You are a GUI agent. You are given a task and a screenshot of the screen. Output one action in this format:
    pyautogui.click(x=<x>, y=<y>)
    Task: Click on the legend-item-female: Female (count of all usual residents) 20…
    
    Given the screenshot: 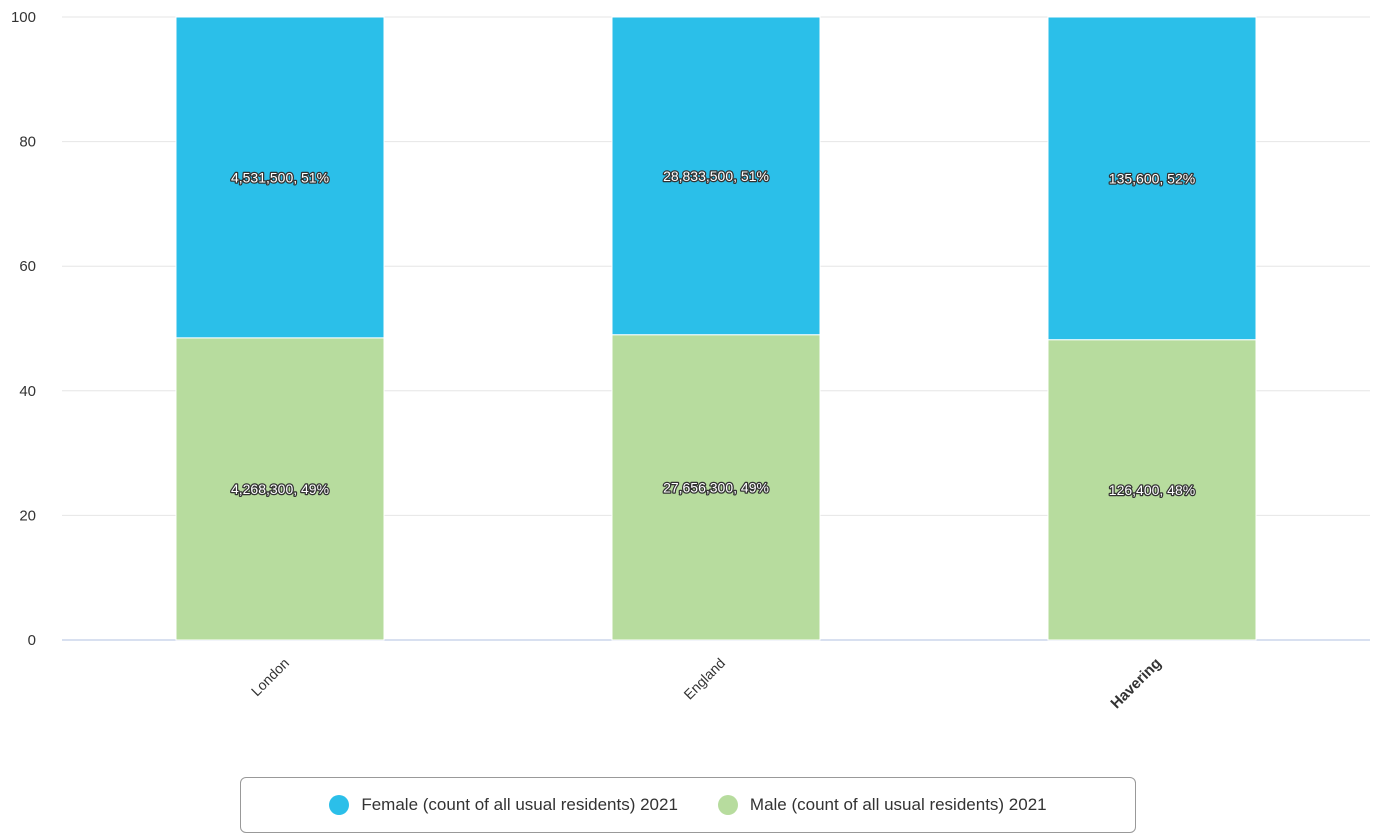 What is the action you would take?
    pyautogui.click(x=503, y=805)
    